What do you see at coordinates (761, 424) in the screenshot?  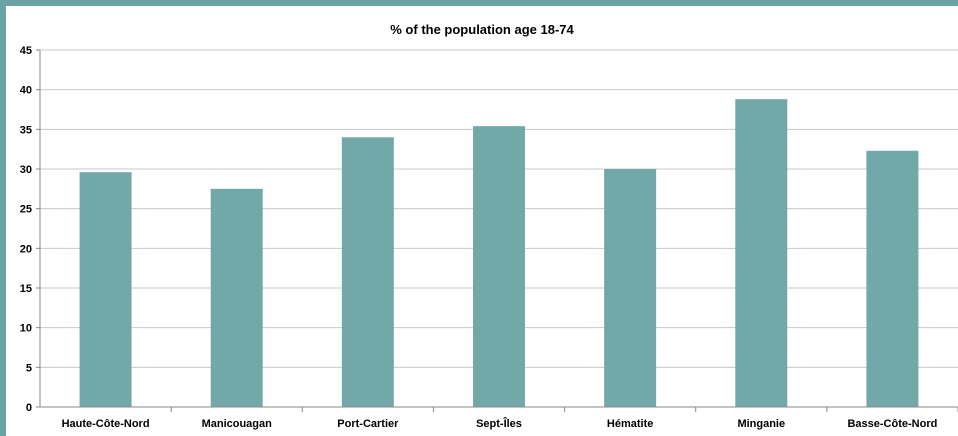 I see `x-tick-label: Minganie` at bounding box center [761, 424].